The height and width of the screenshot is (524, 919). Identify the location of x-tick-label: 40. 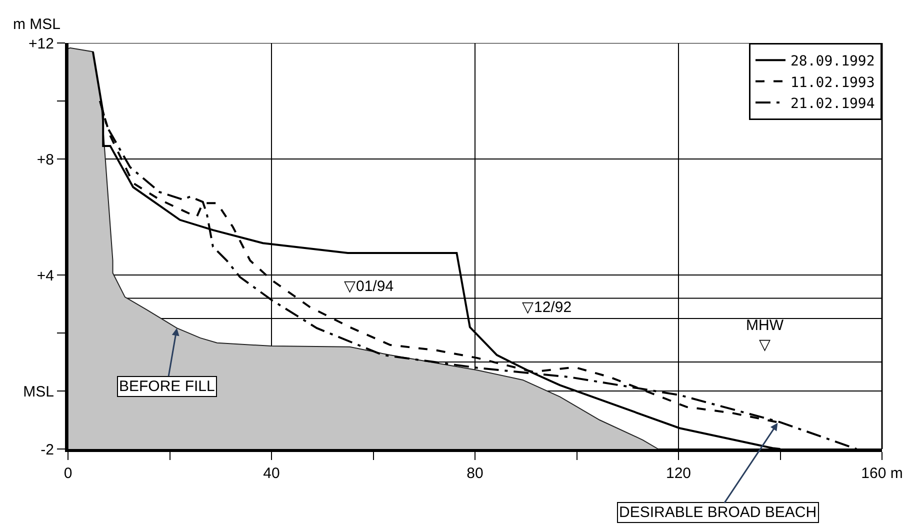
(271, 473).